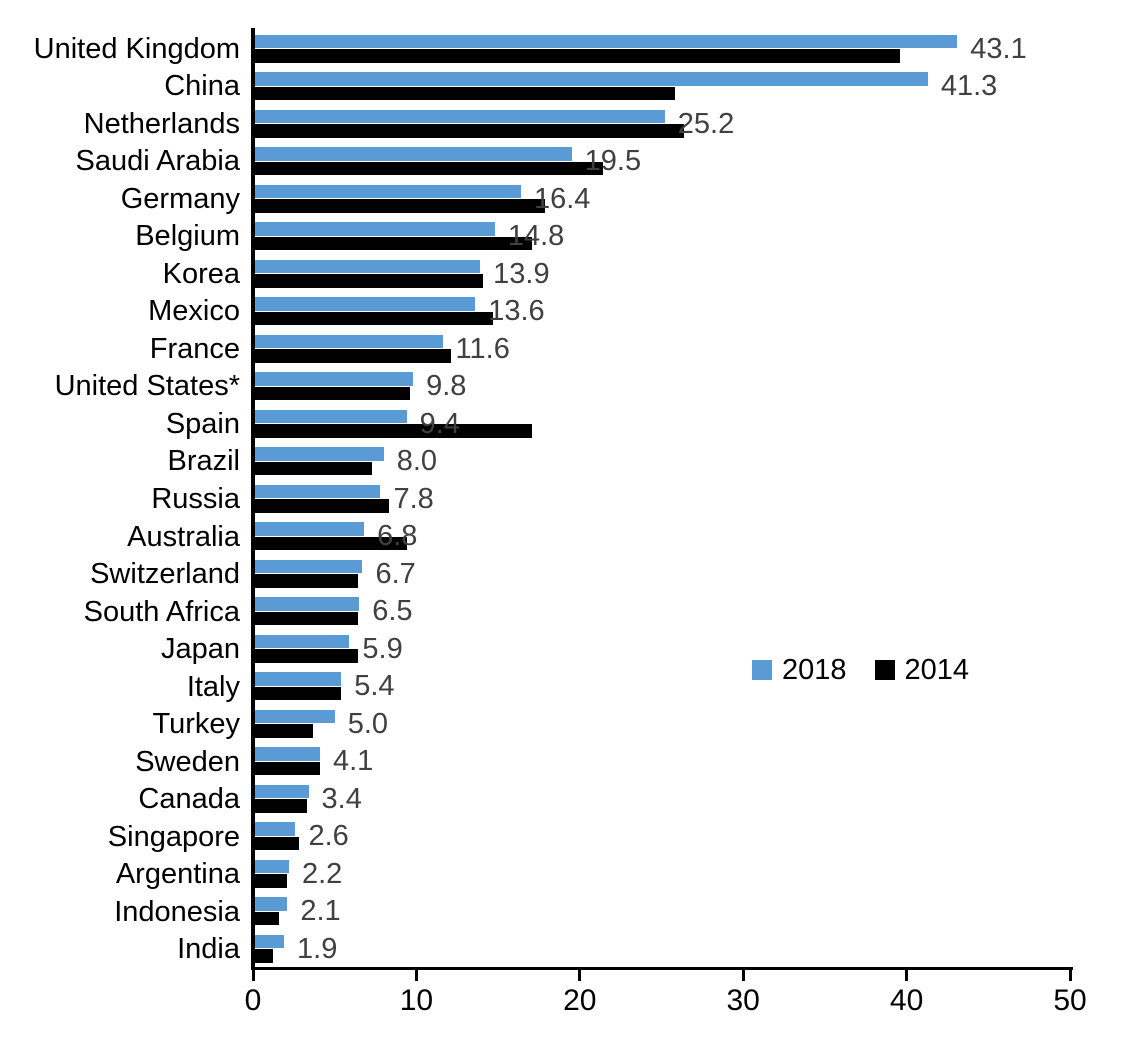  I want to click on category-label: Canada, so click(189, 799).